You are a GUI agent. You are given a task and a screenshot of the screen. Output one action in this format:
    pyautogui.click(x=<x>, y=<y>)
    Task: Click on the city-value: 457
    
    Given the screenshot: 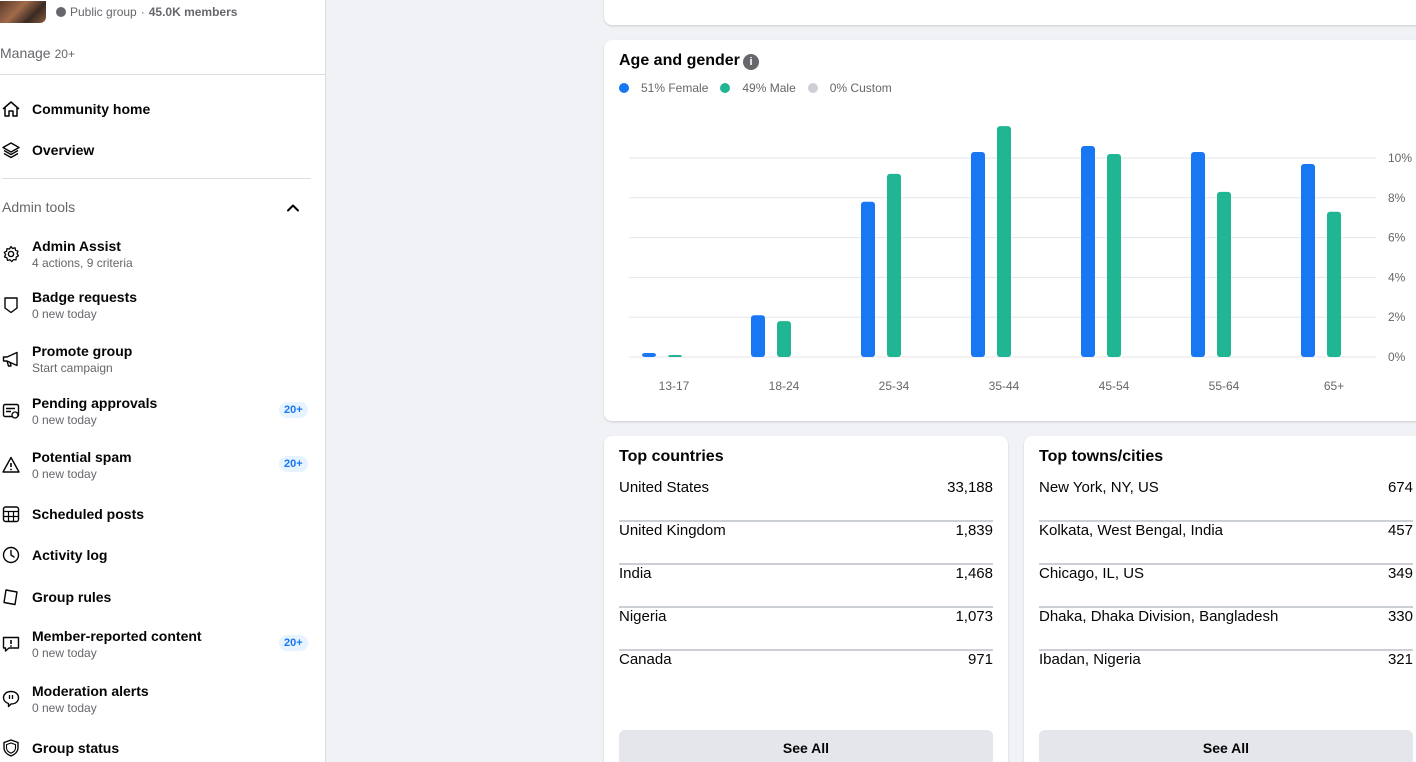 What is the action you would take?
    pyautogui.click(x=1400, y=530)
    